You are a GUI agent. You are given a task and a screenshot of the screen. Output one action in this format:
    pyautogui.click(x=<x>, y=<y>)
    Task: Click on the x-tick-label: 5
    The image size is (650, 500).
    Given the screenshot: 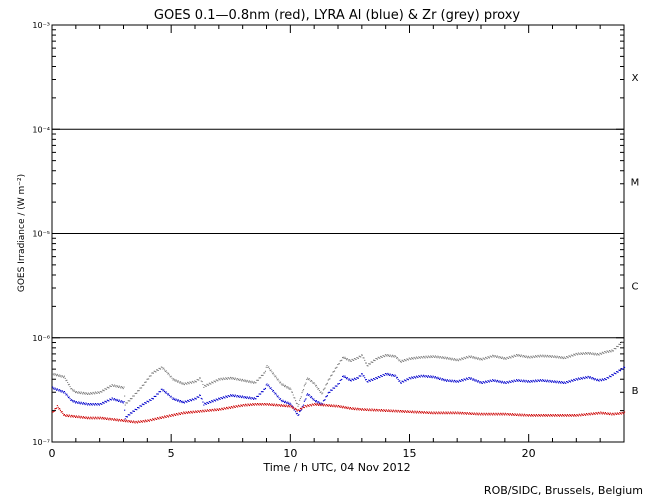 What is the action you would take?
    pyautogui.click(x=171, y=453)
    